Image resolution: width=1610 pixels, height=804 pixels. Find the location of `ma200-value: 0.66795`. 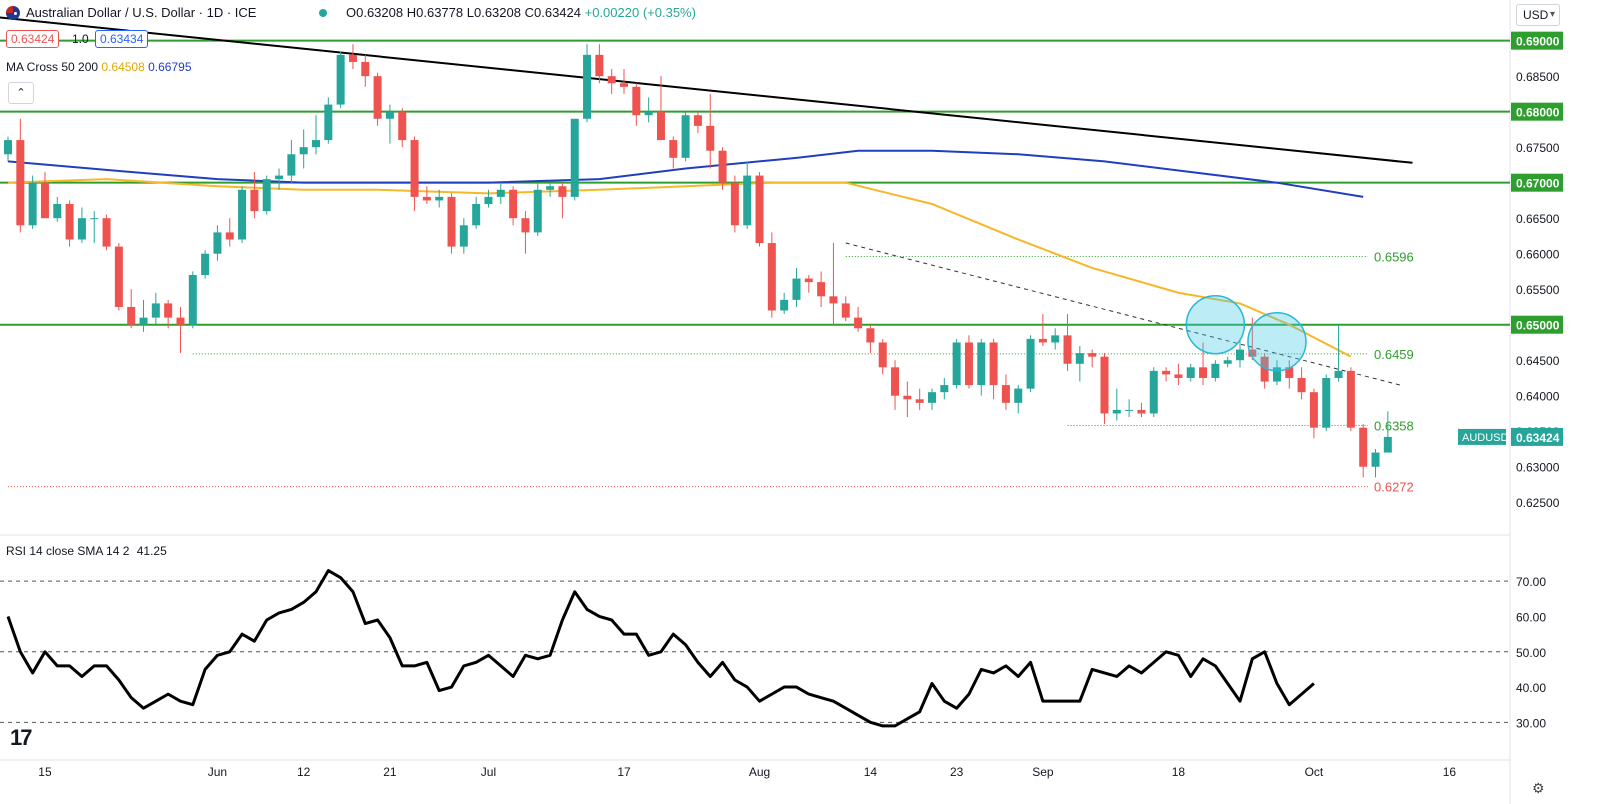

ma200-value: 0.66795 is located at coordinates (170, 67).